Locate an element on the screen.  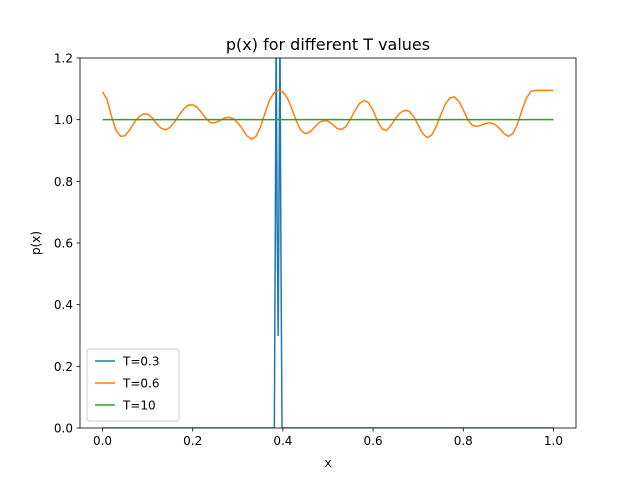
x-tick-label: 0.6 is located at coordinates (373, 441).